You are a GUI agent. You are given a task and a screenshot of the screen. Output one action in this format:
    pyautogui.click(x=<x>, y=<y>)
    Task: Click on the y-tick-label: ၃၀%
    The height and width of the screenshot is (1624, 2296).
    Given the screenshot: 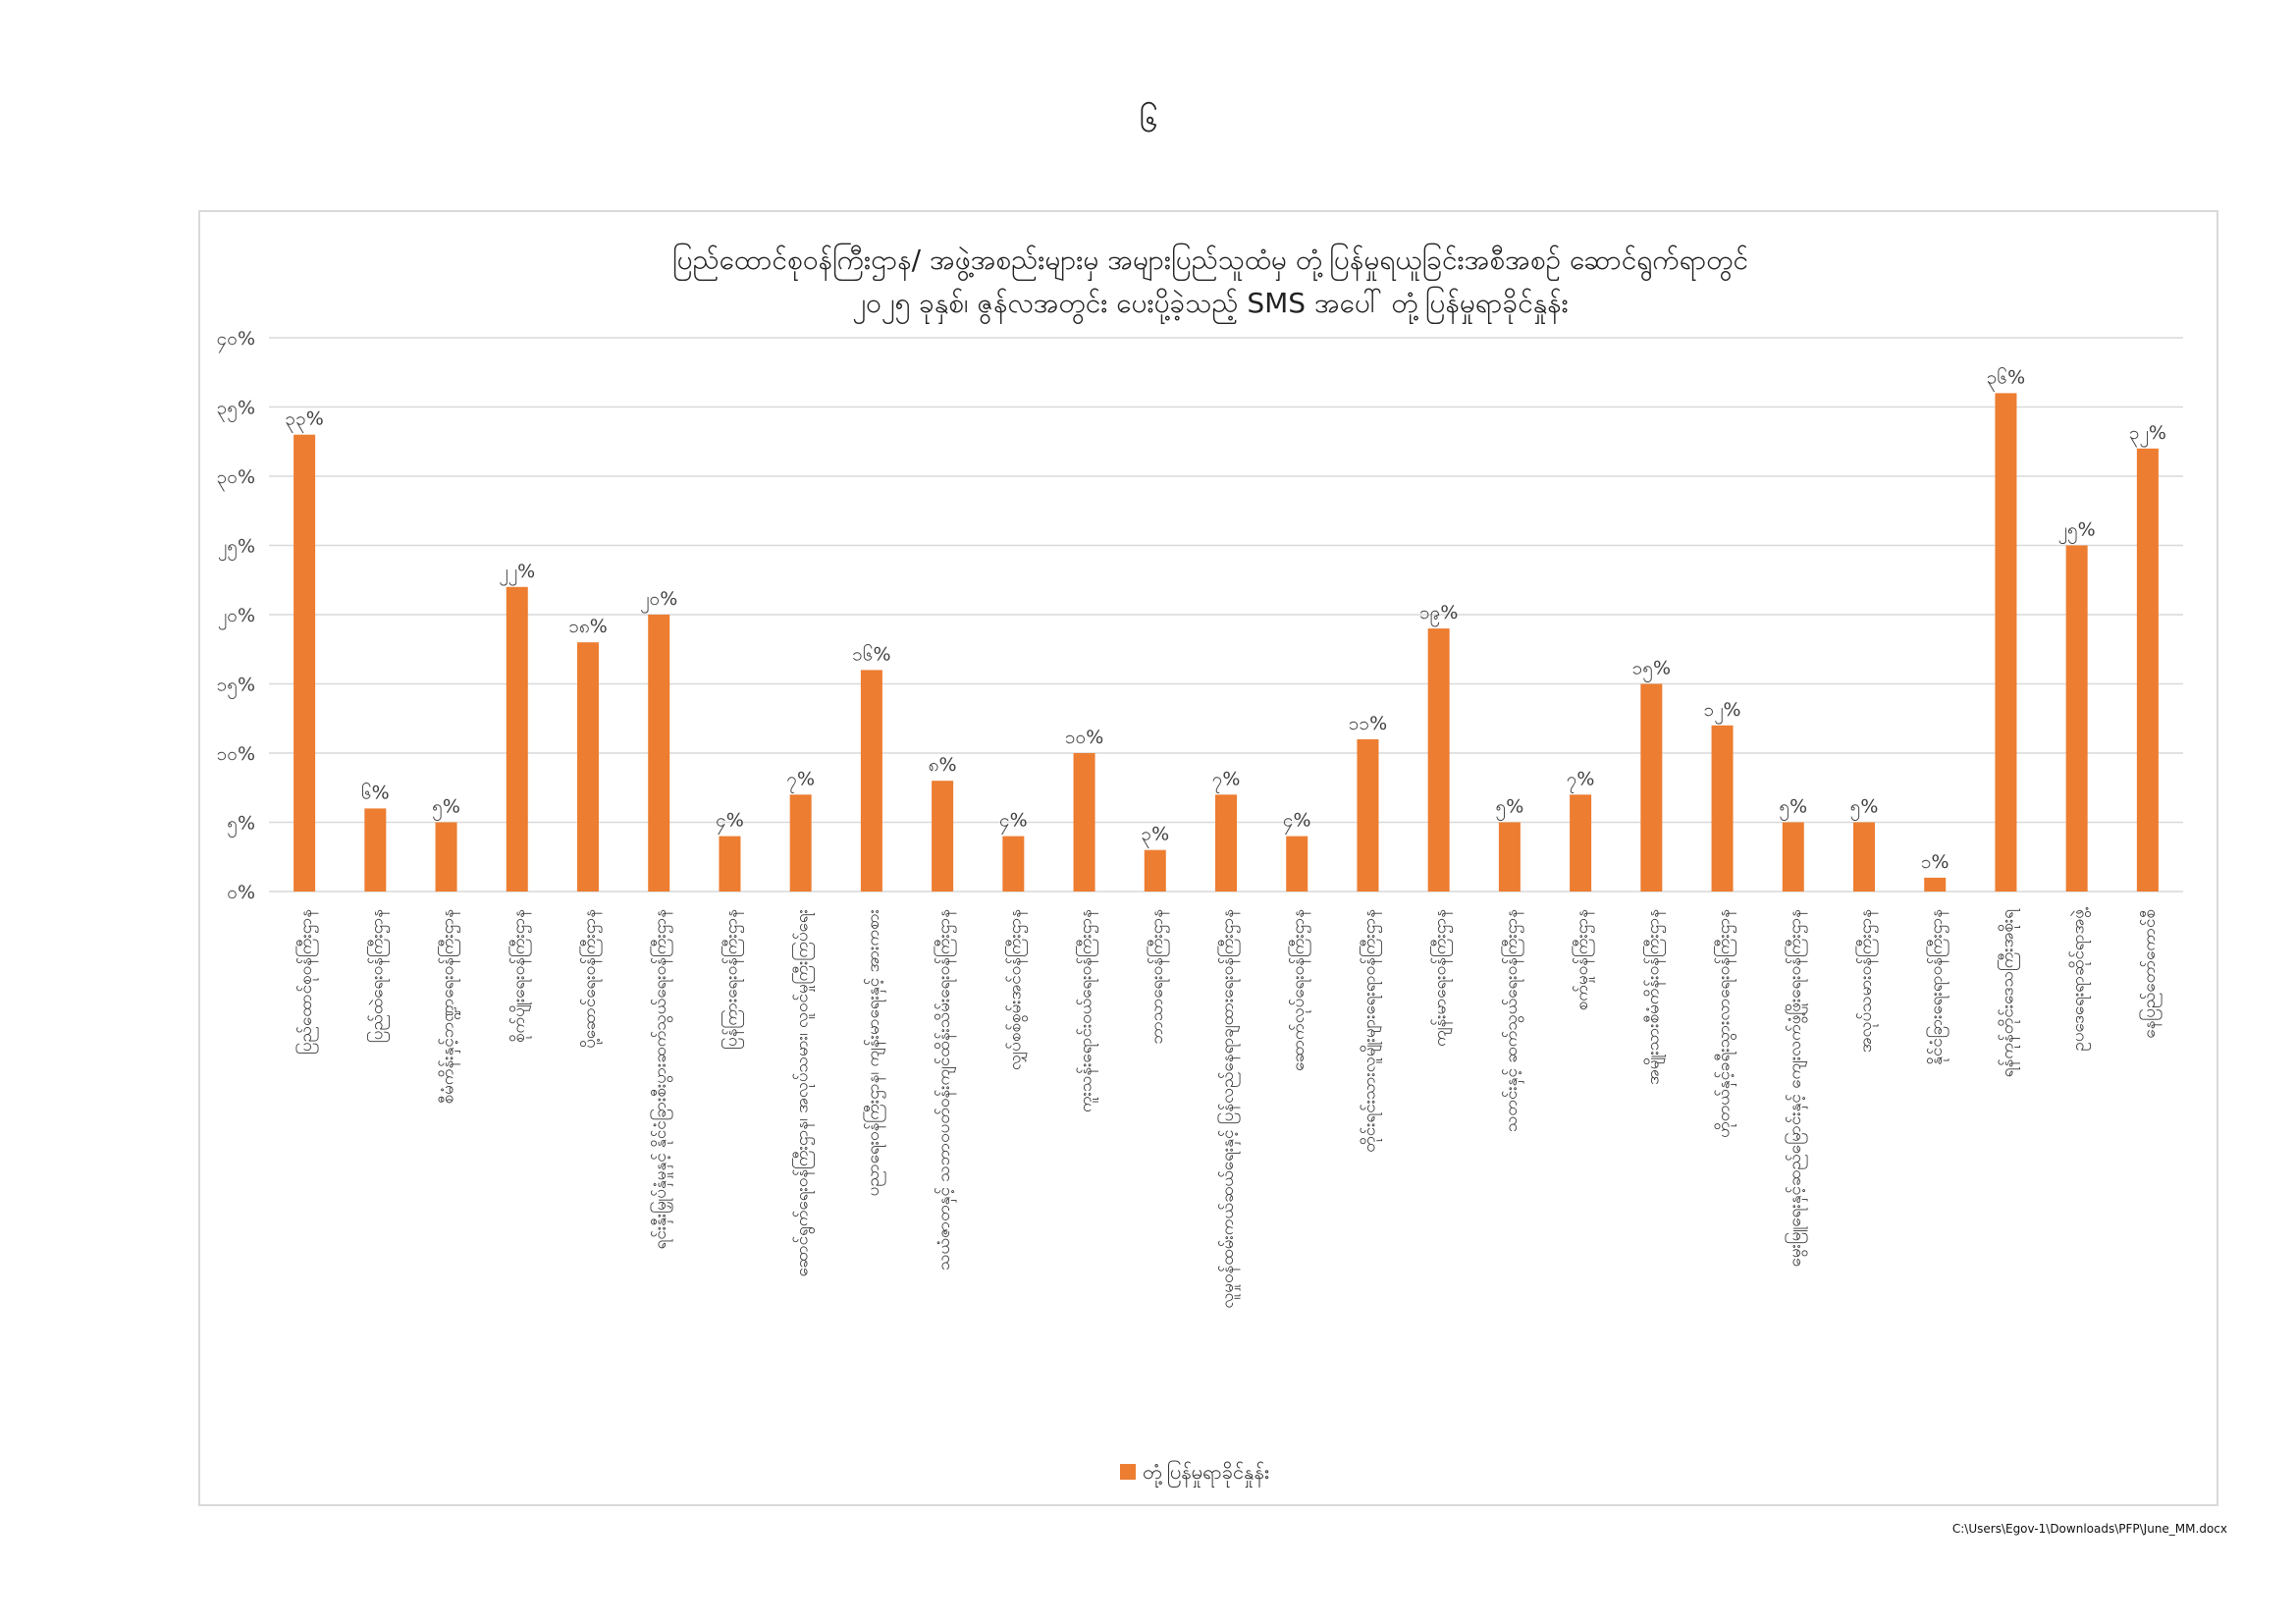 What is the action you would take?
    pyautogui.click(x=236, y=479)
    